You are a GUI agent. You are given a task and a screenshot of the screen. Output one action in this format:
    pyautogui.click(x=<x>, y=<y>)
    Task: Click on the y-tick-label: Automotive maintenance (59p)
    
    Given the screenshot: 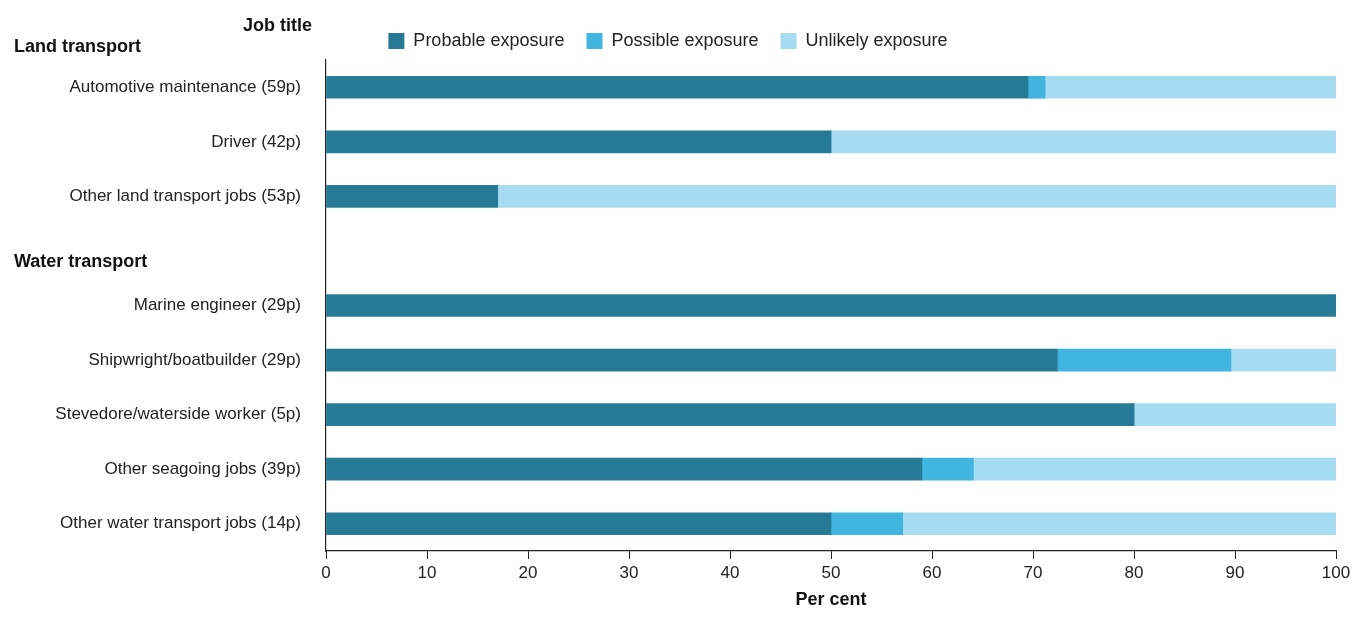 What is the action you would take?
    pyautogui.click(x=185, y=86)
    